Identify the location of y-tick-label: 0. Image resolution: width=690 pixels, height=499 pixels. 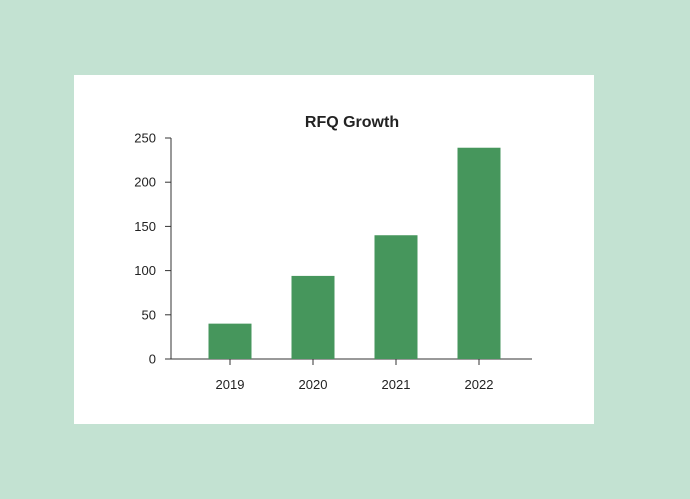
(152, 359).